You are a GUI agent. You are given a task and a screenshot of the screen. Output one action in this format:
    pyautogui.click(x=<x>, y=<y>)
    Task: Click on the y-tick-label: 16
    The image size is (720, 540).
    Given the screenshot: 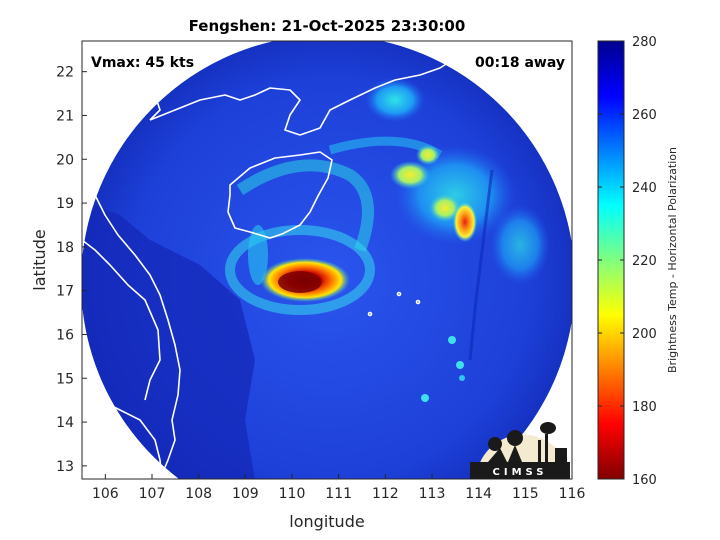 What is the action you would take?
    pyautogui.click(x=65, y=335)
    